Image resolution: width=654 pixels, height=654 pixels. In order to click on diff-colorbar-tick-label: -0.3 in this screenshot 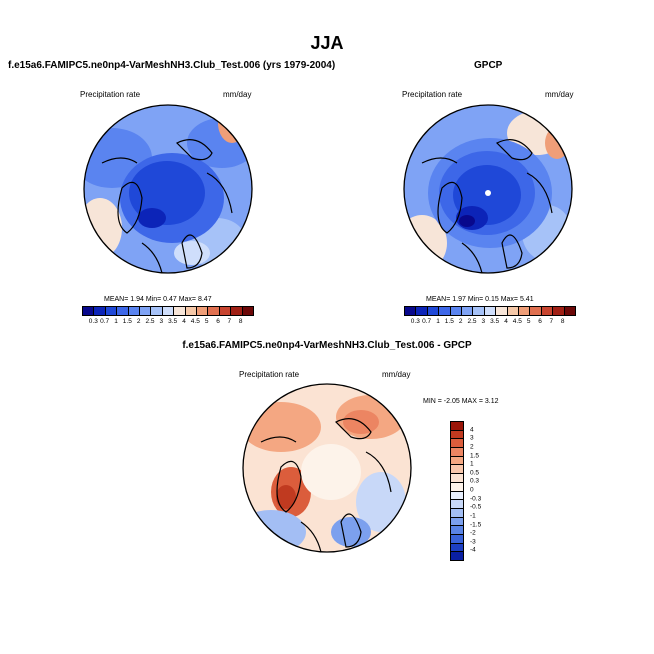, I will do `click(476, 499)`.